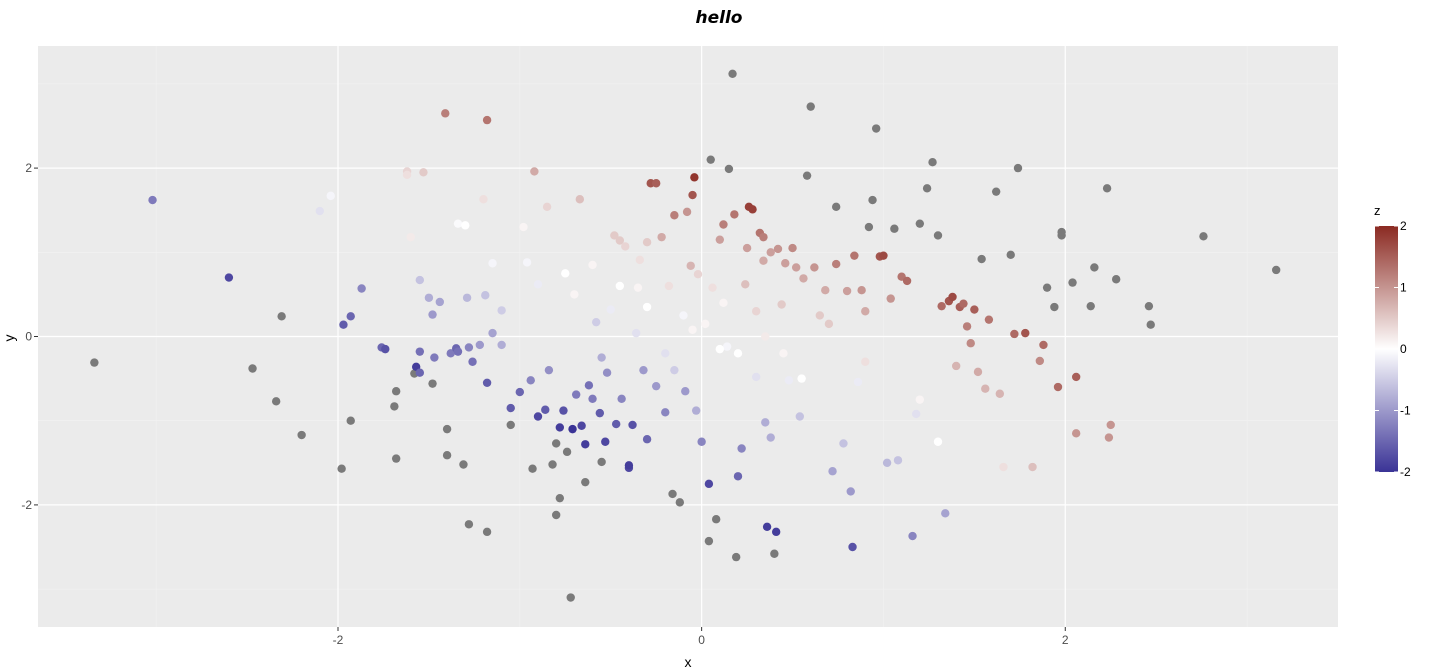 Image resolution: width=1437 pixels, height=671 pixels. I want to click on legend-title: z, so click(1377, 210).